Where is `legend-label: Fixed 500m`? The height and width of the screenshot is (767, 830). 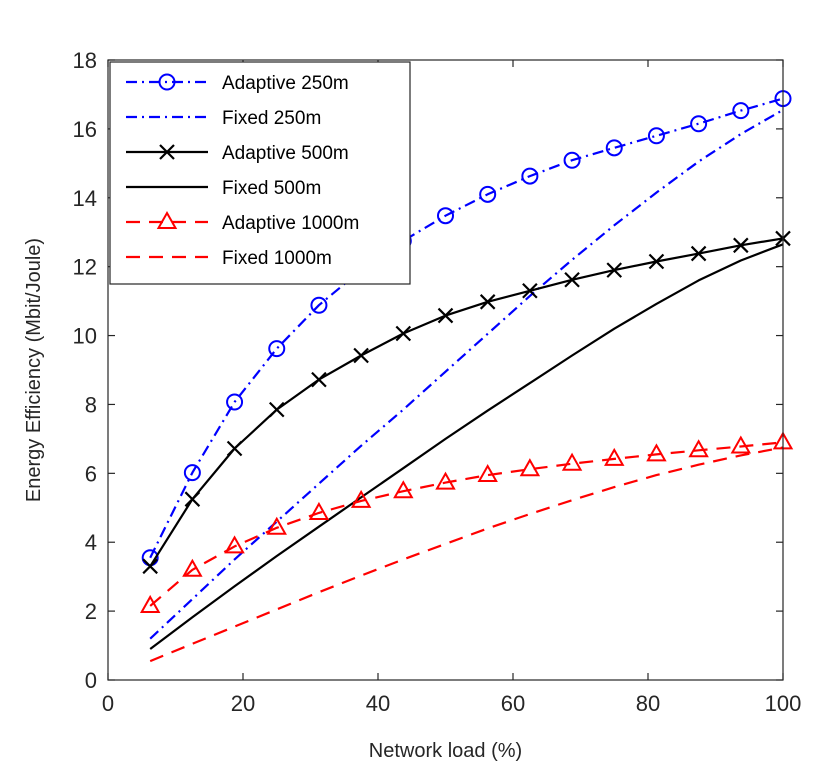 legend-label: Fixed 500m is located at coordinates (271, 188).